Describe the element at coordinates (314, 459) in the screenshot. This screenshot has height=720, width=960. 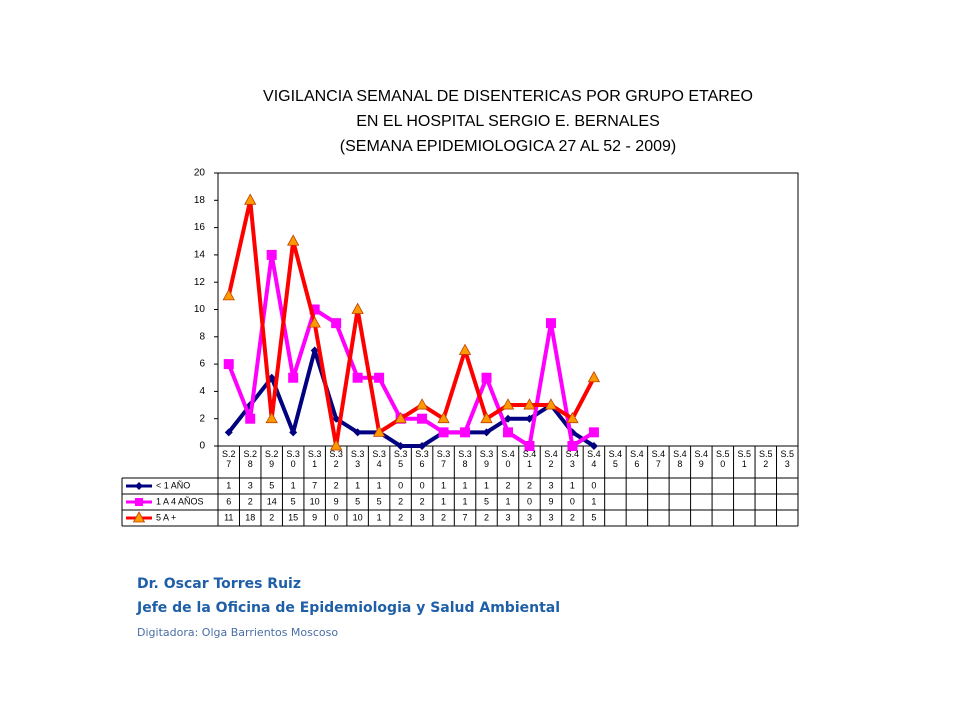
I see `x-tick-label: S.31` at that location.